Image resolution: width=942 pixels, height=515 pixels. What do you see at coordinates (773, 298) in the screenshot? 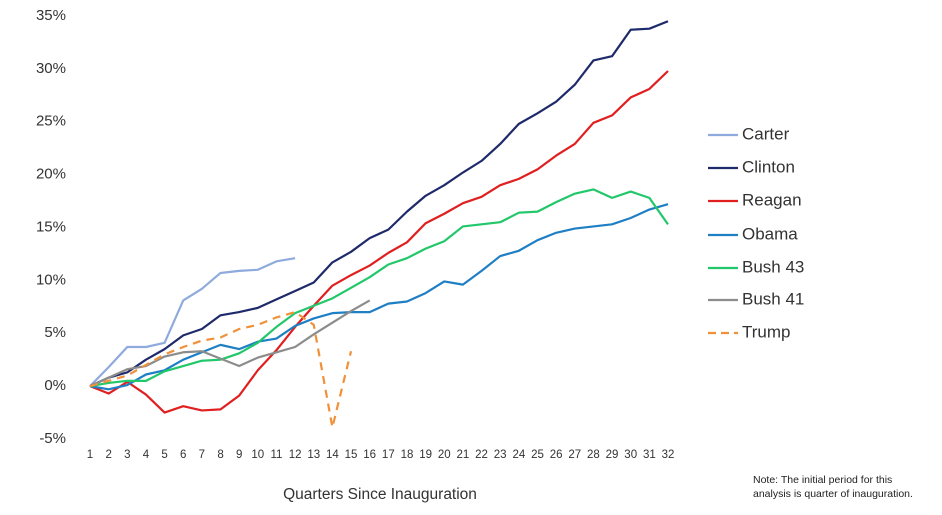
I see `legend-label: Bush 41` at bounding box center [773, 298].